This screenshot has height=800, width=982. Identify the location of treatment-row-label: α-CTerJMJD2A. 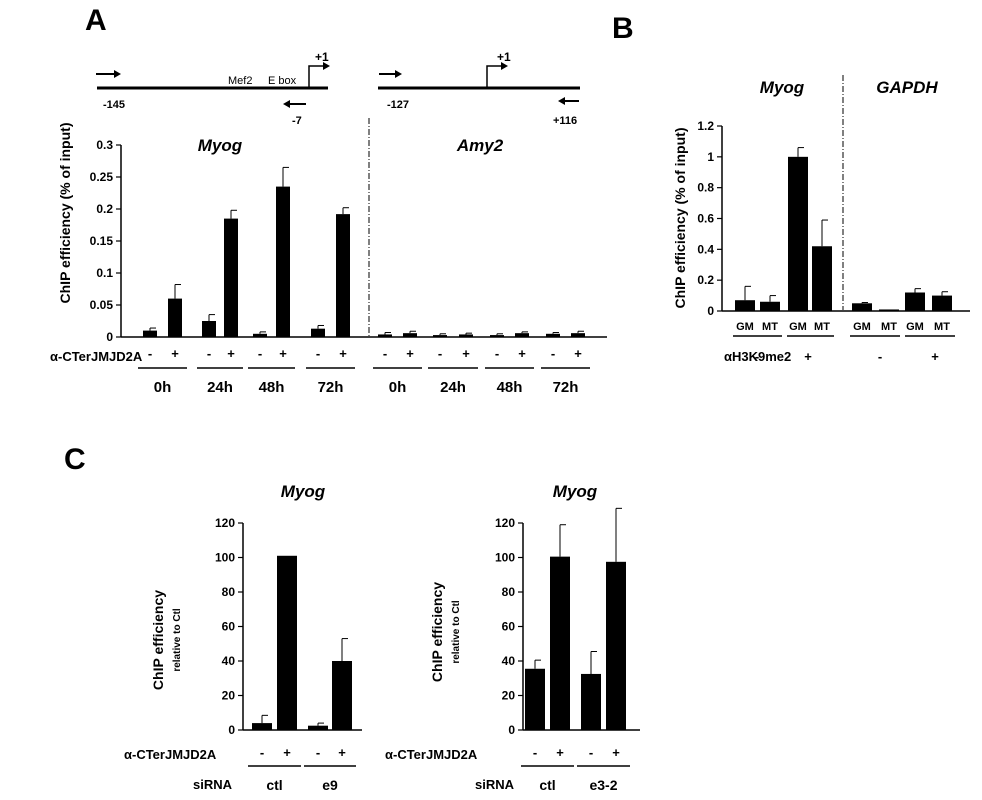
(170, 754).